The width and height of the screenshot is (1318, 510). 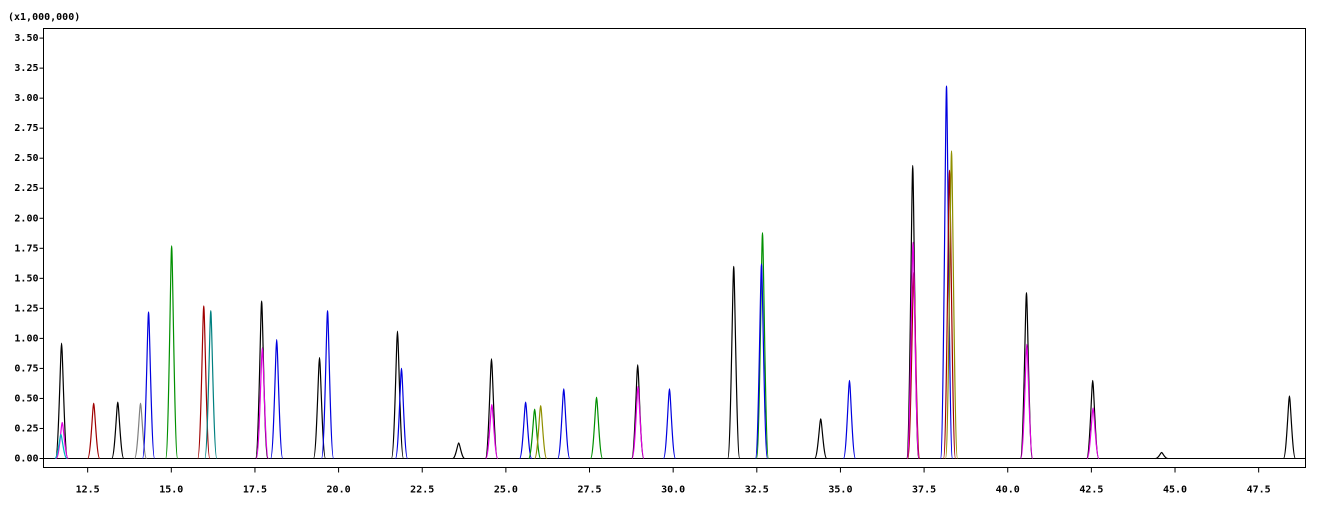 I want to click on y-tick-label: 2.75, so click(x=26, y=128).